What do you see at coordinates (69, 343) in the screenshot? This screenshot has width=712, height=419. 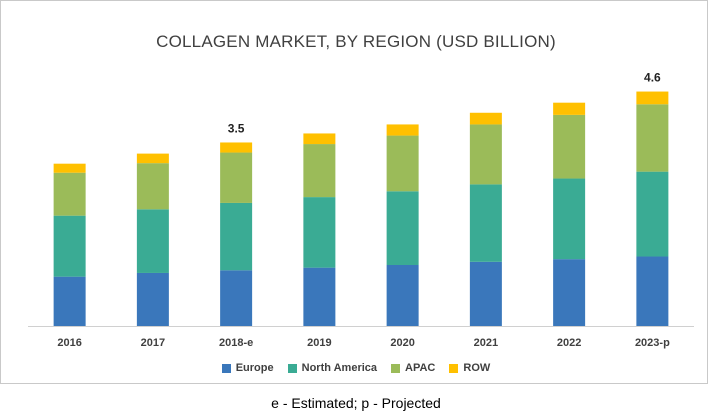 I see `x-tick-label: 2016` at bounding box center [69, 343].